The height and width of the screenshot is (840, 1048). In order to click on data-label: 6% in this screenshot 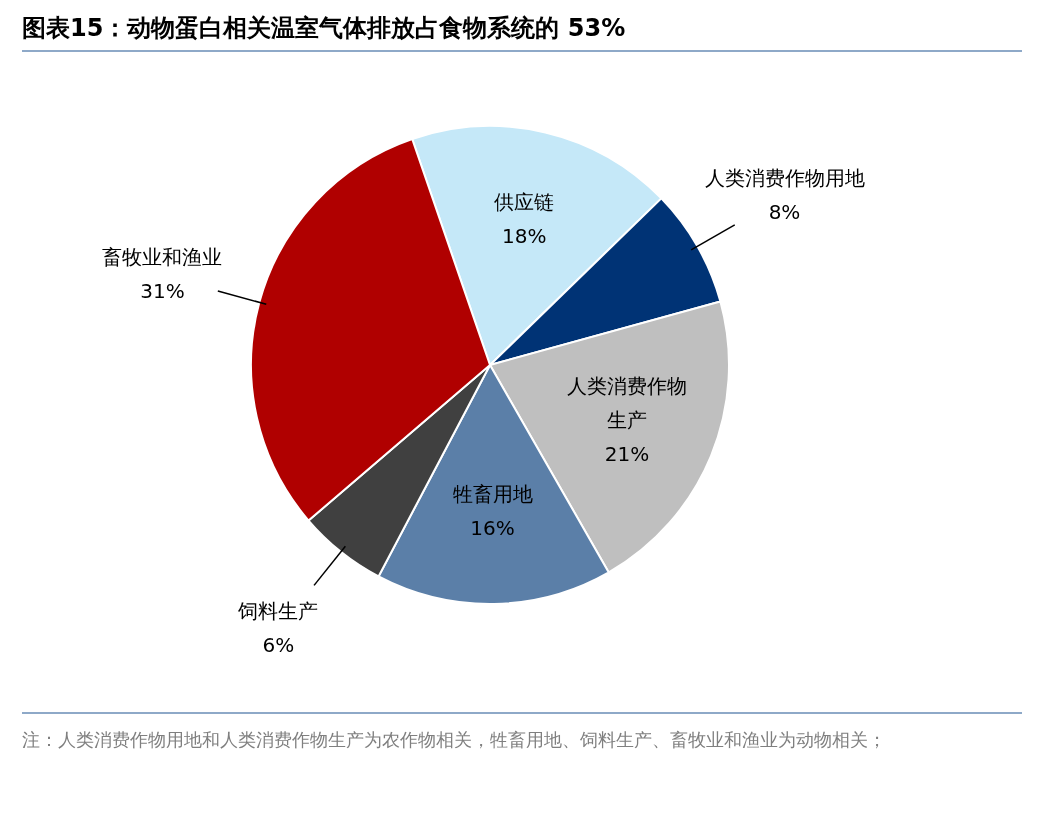, I will do `click(278, 645)`.